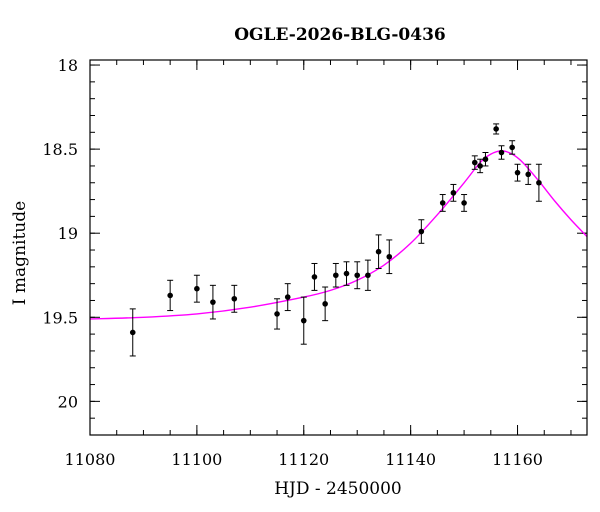  Describe the element at coordinates (338, 489) in the screenshot. I see `x-axis-label: HJD - 2450000` at that location.